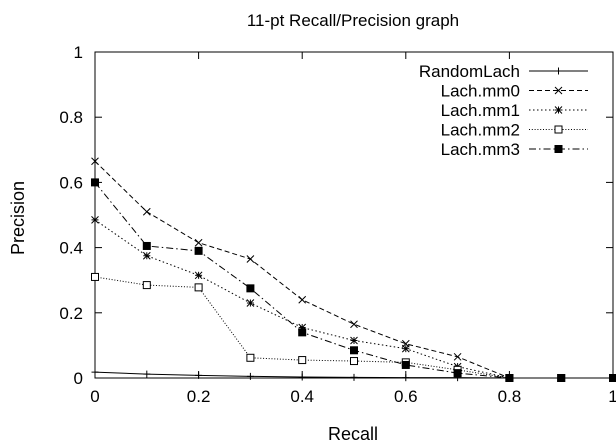  What do you see at coordinates (480, 91) in the screenshot?
I see `legend-label-lach-mm0: Lach.mm0` at bounding box center [480, 91].